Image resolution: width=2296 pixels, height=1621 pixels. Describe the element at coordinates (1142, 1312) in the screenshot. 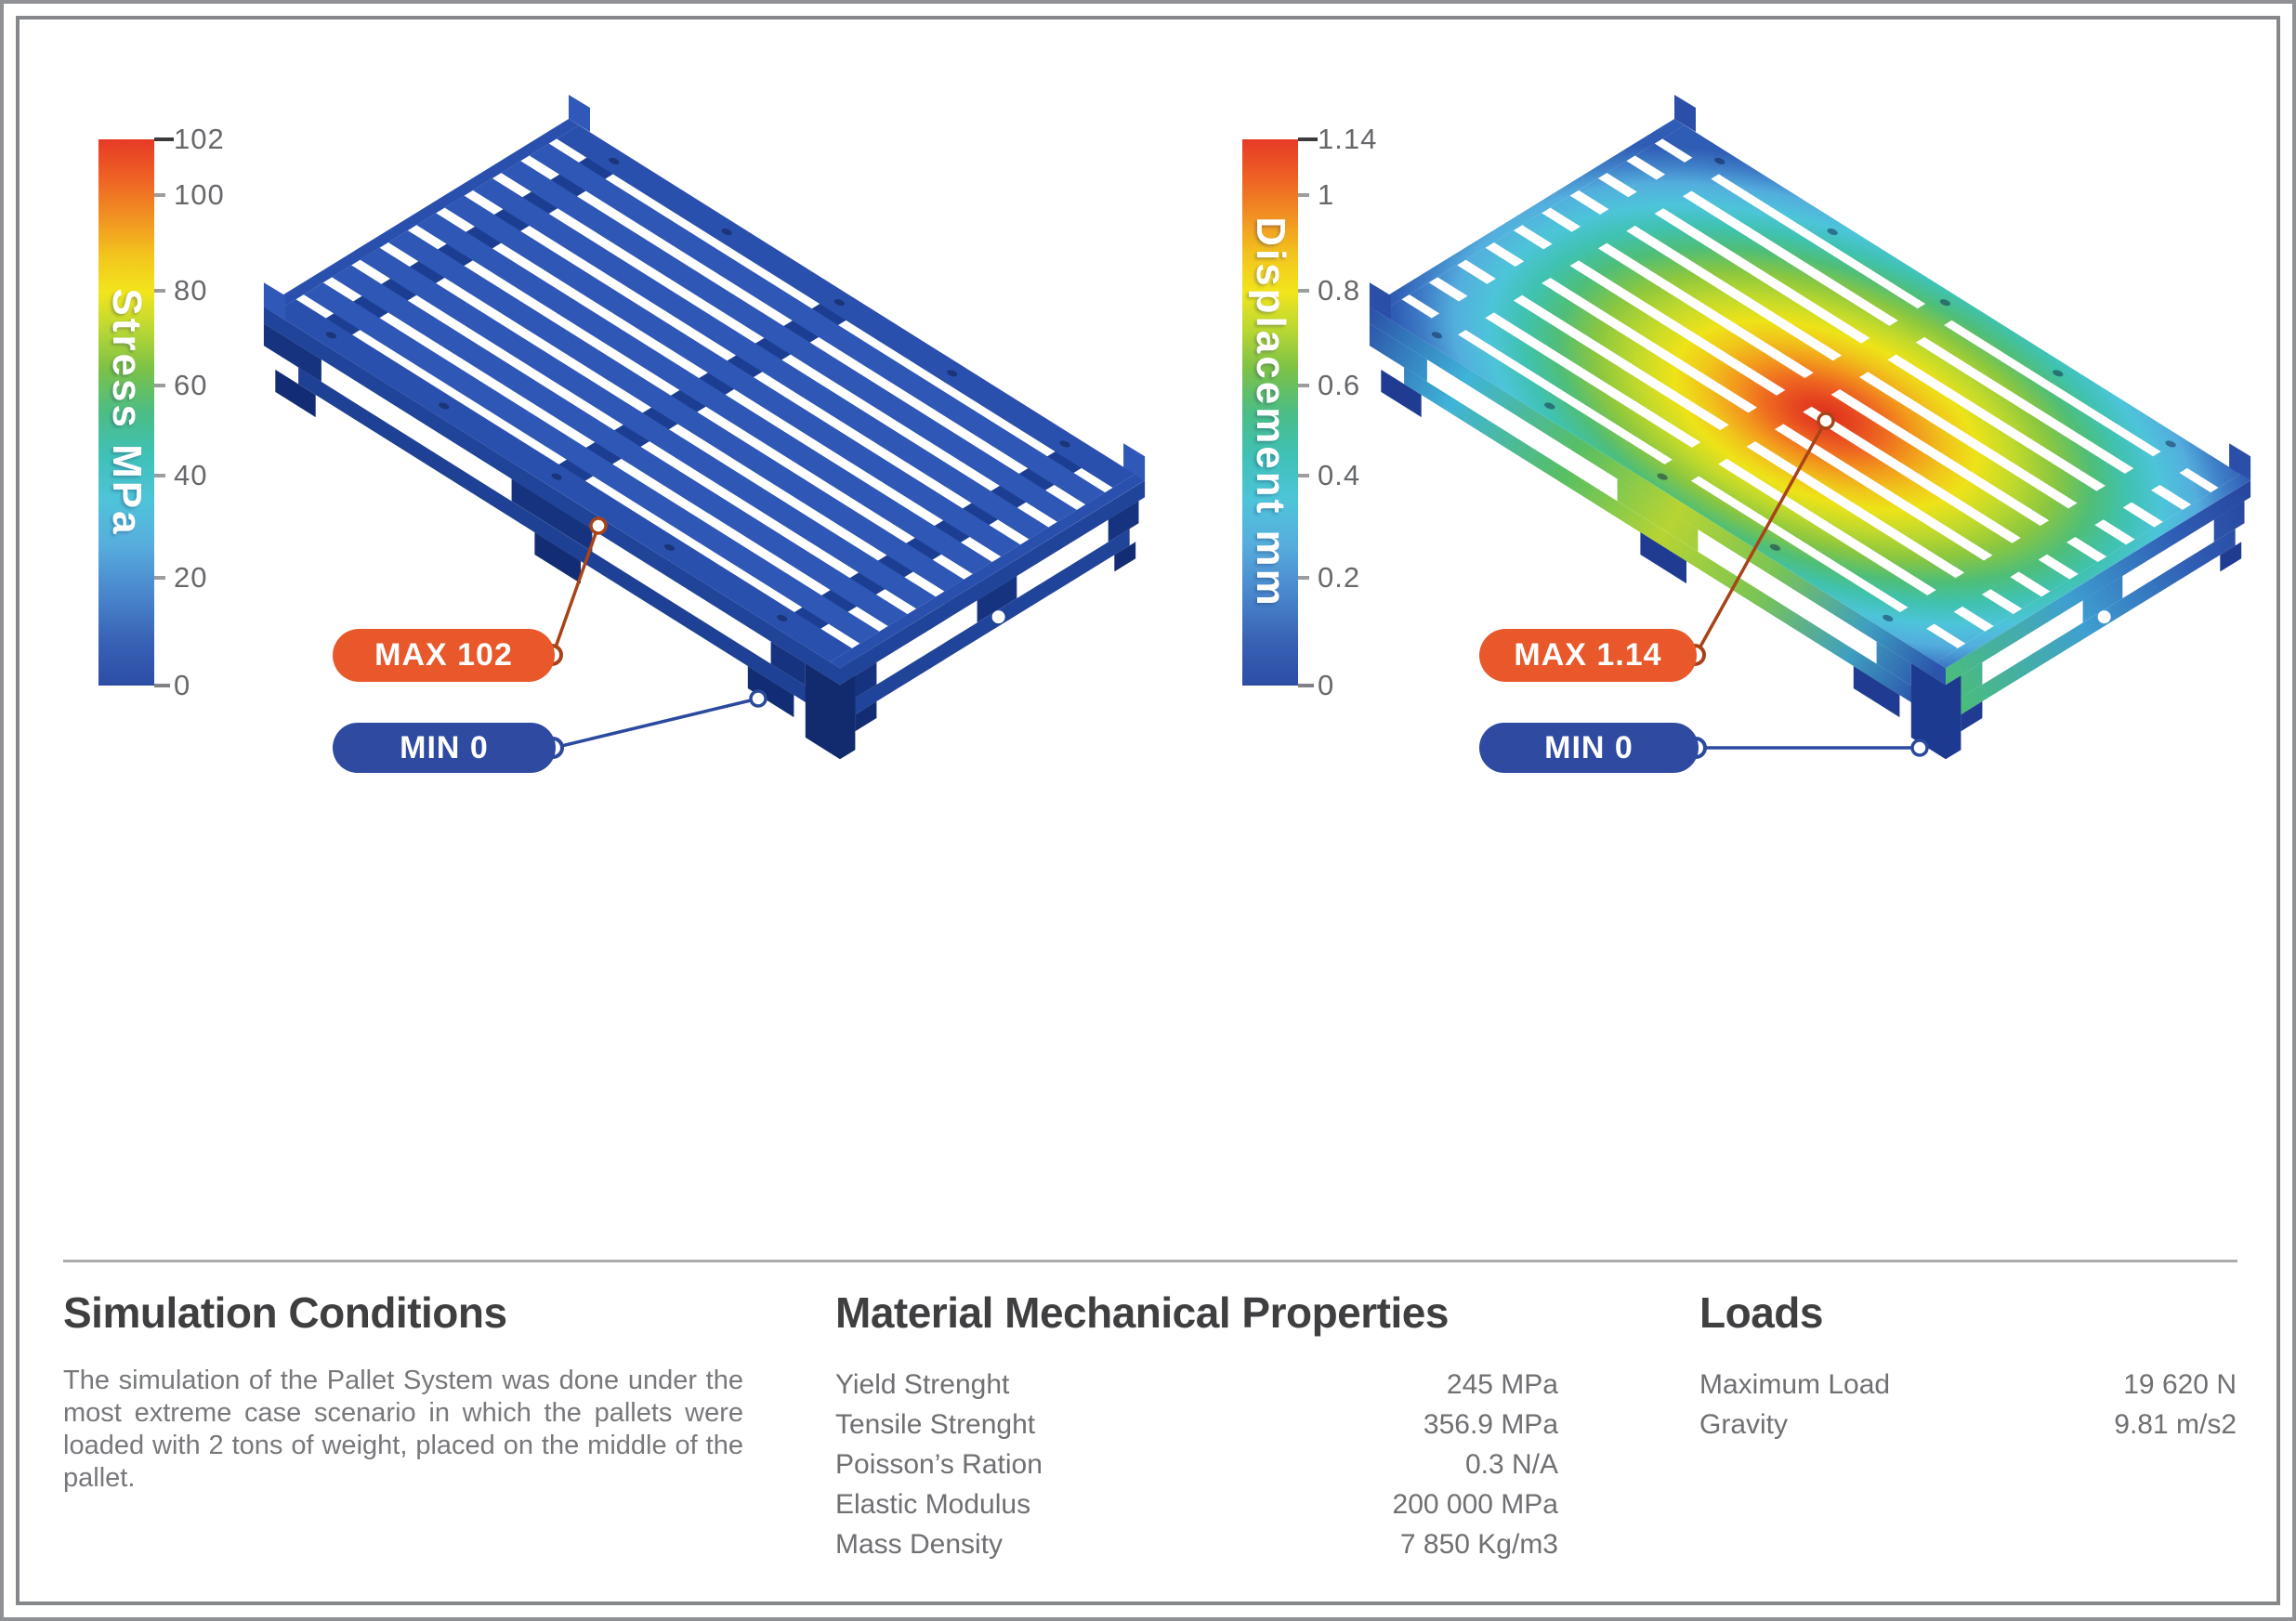

I see `material-properties-title: Material Mechanical Properties` at that location.